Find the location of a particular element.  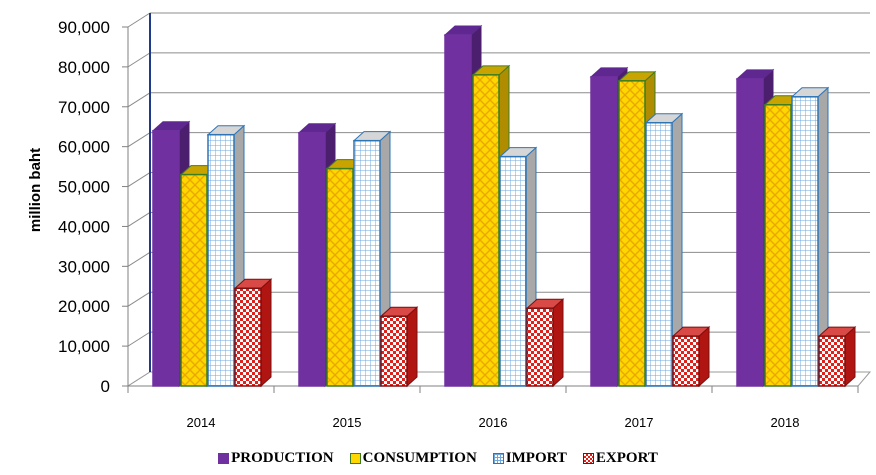

y-tick-label: 50,000 is located at coordinates (84, 187).